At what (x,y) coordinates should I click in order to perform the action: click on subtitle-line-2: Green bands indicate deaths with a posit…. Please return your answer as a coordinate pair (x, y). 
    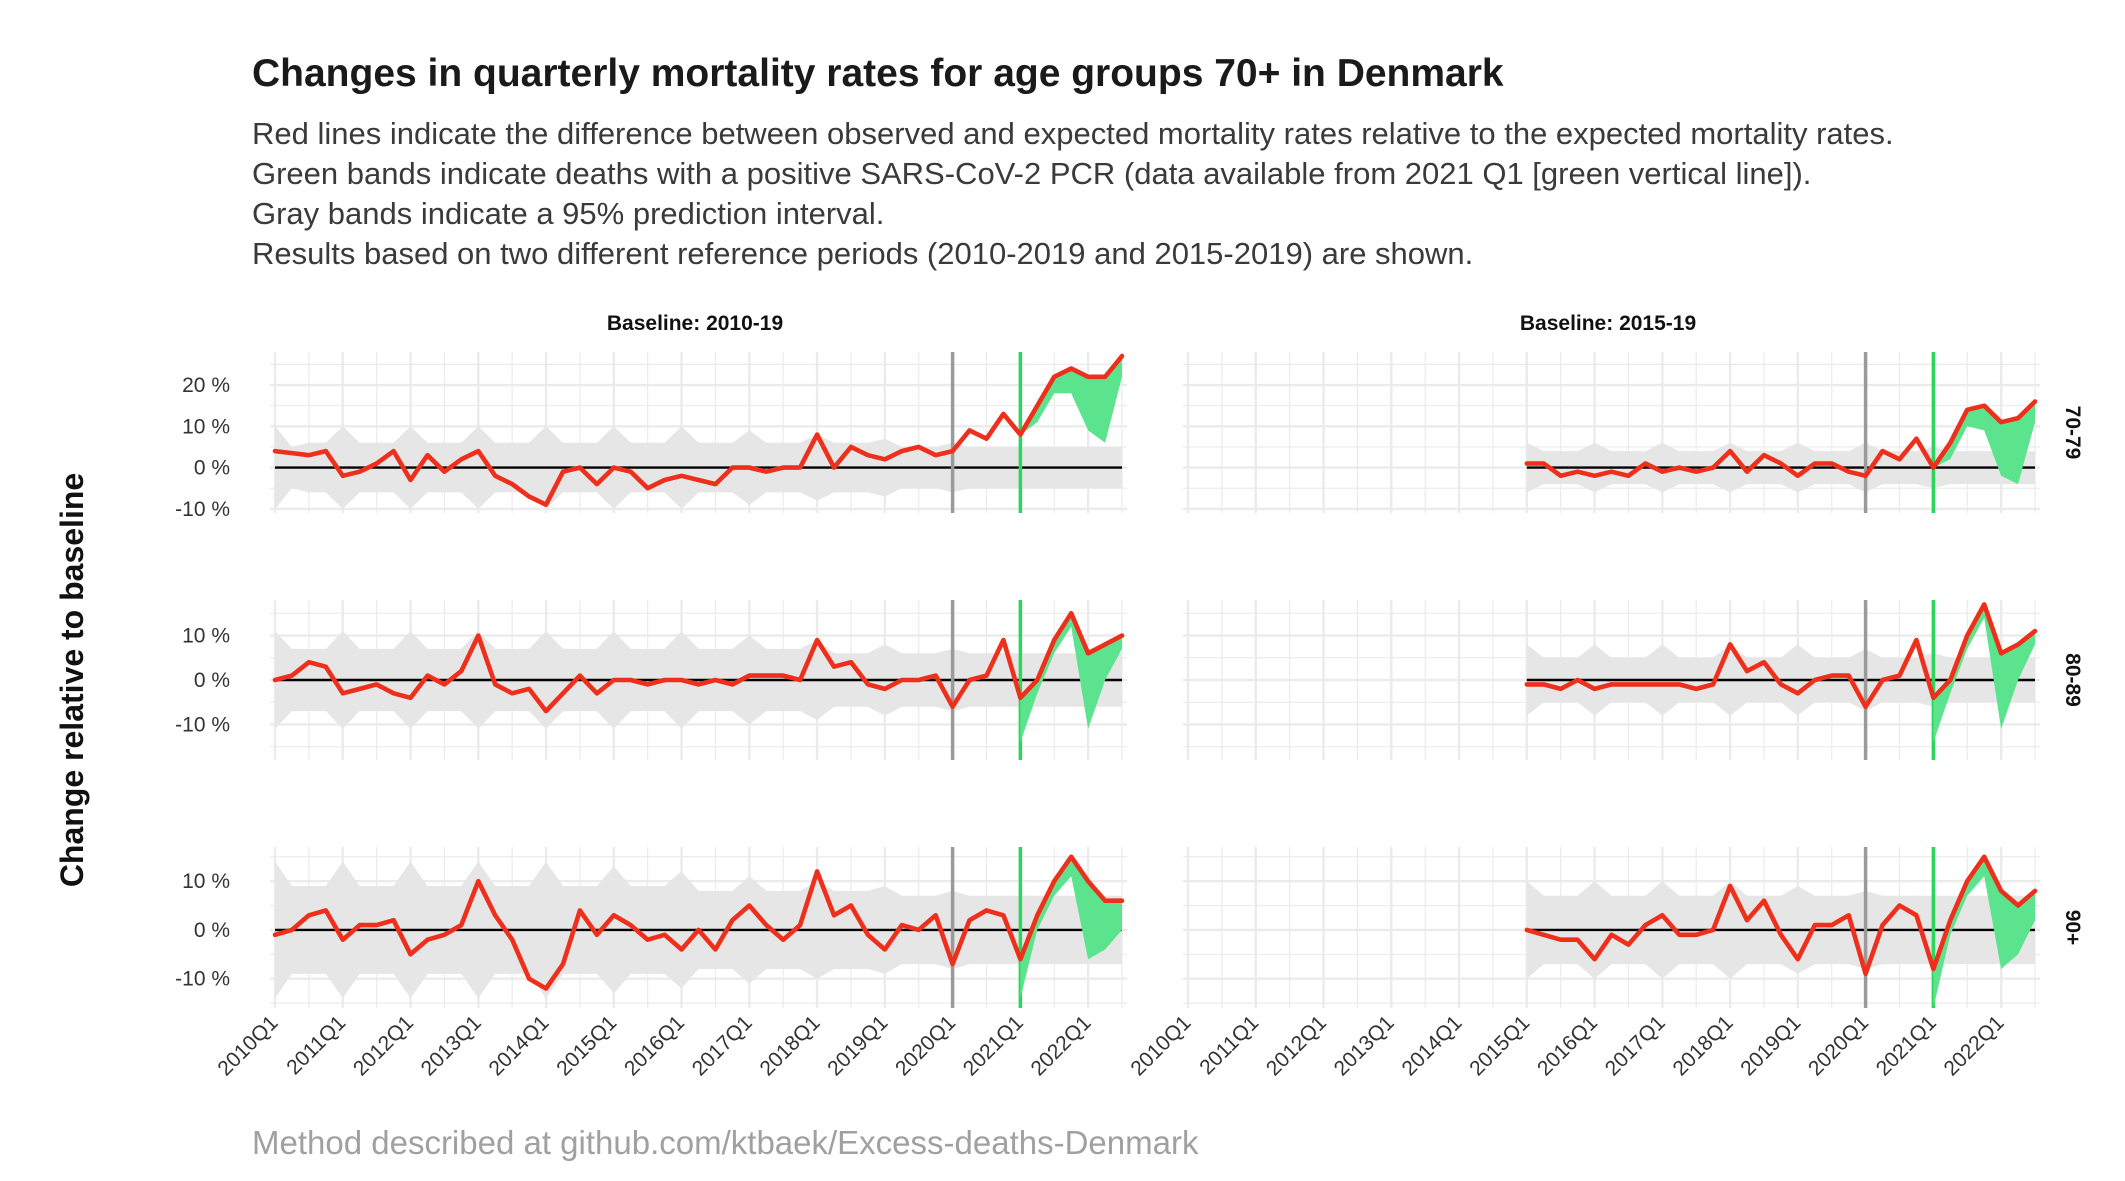
    Looking at the image, I should click on (1032, 173).